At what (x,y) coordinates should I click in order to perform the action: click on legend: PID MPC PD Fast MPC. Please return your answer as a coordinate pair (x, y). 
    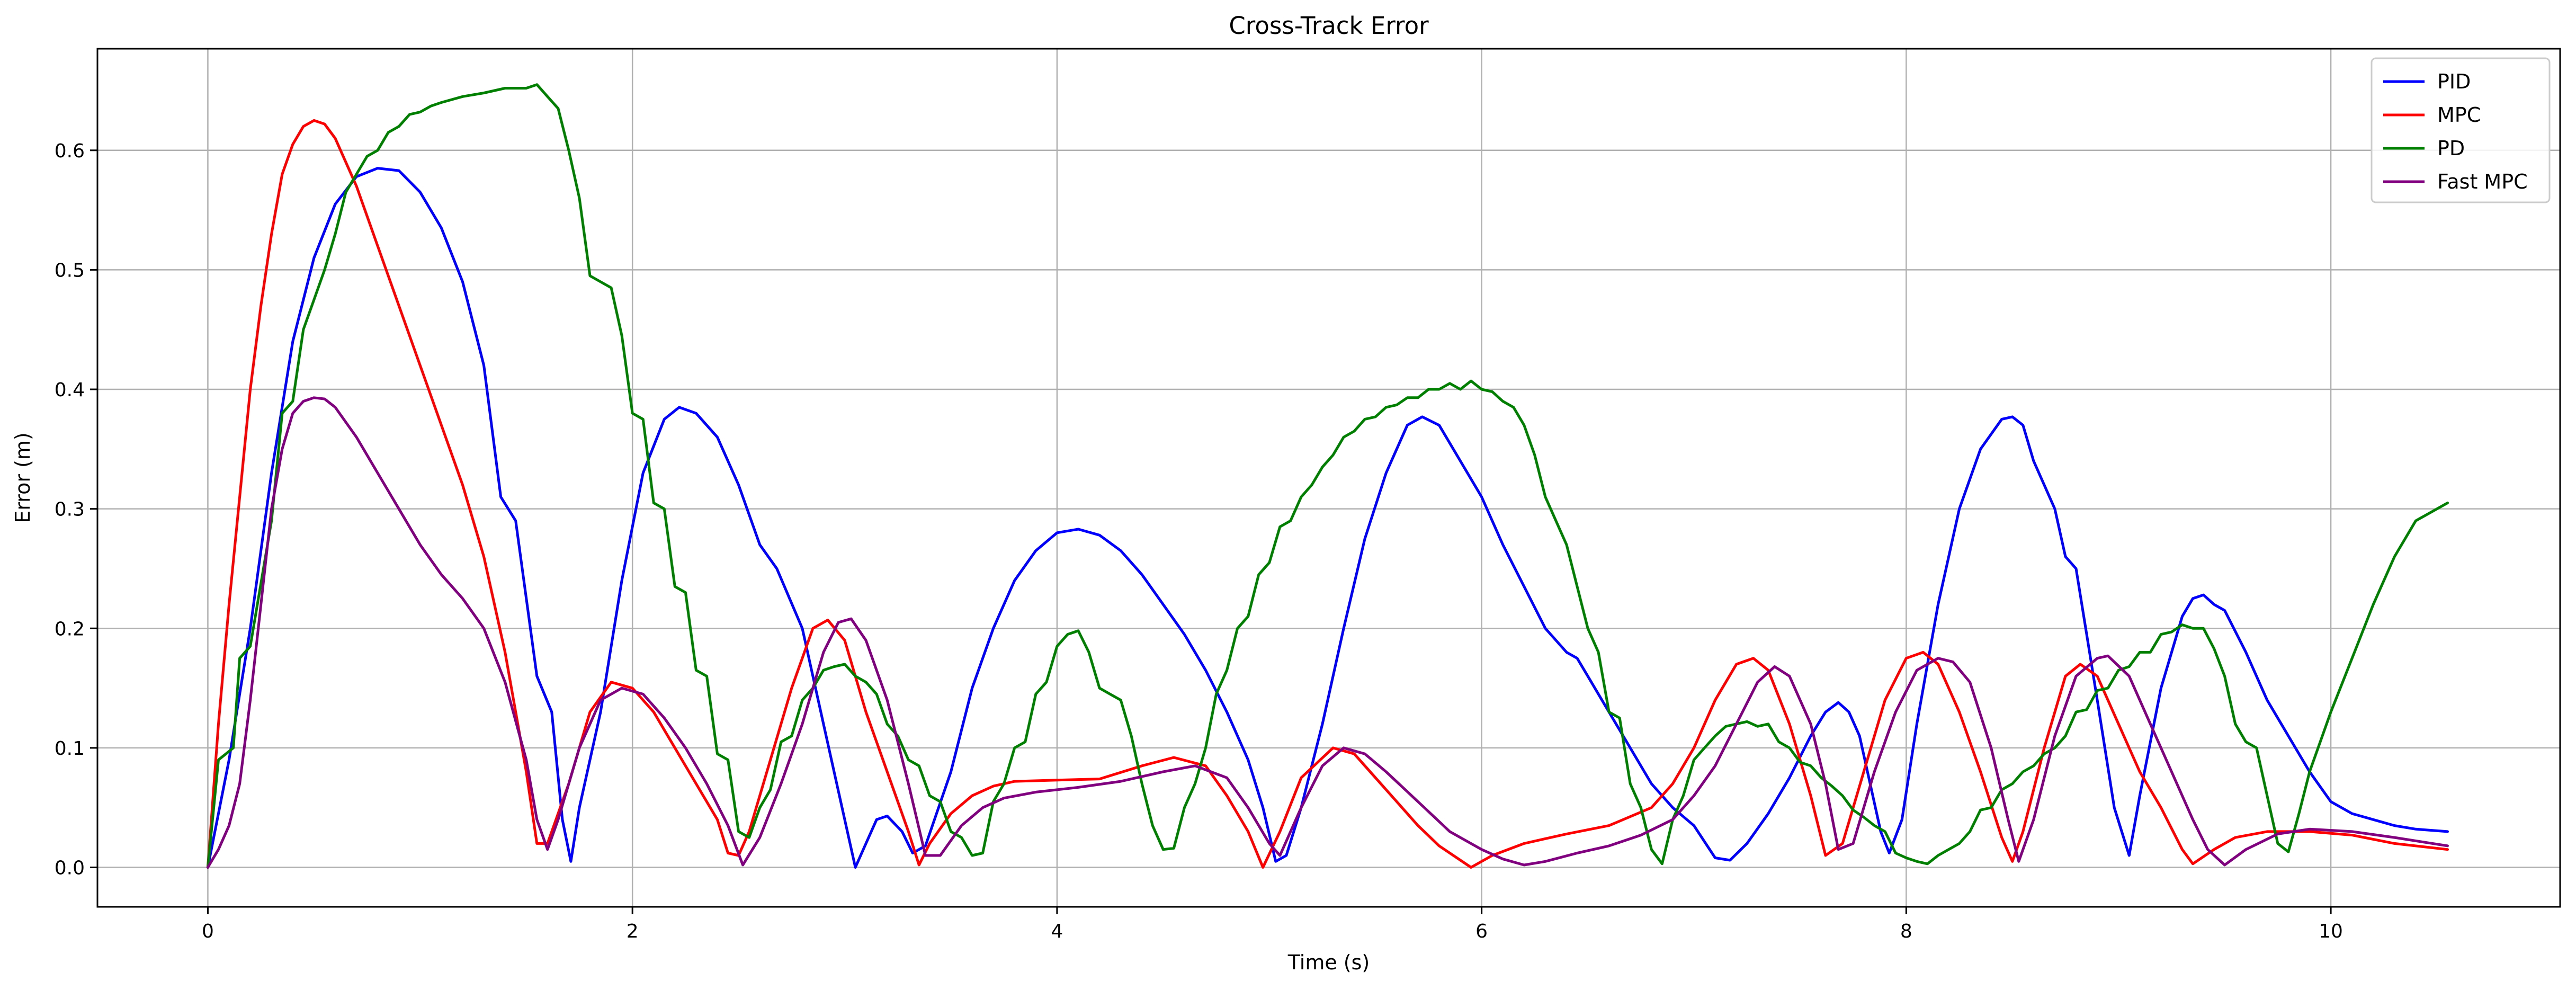
    Looking at the image, I should click on (2461, 130).